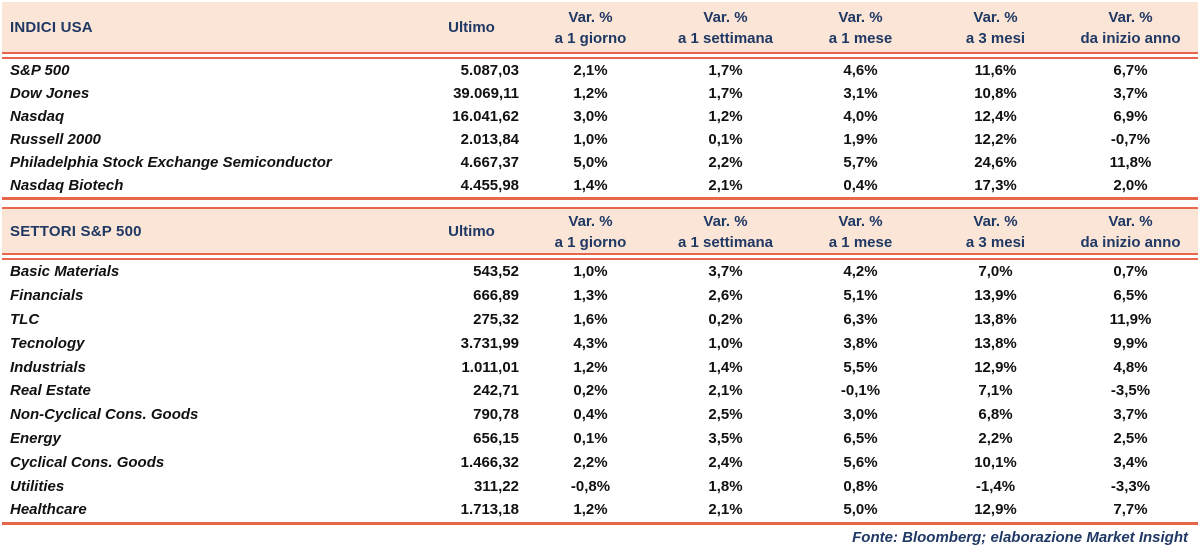  What do you see at coordinates (860, 438) in the screenshot?
I see `var-value: 6,5%` at bounding box center [860, 438].